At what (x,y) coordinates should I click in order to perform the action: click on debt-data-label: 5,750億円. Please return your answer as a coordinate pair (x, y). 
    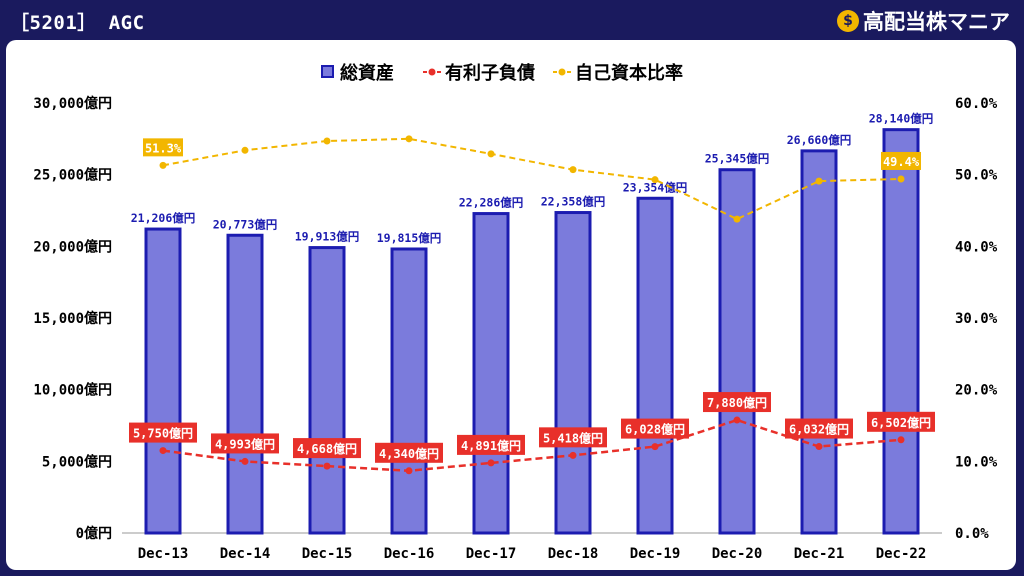
    Looking at the image, I should click on (163, 433).